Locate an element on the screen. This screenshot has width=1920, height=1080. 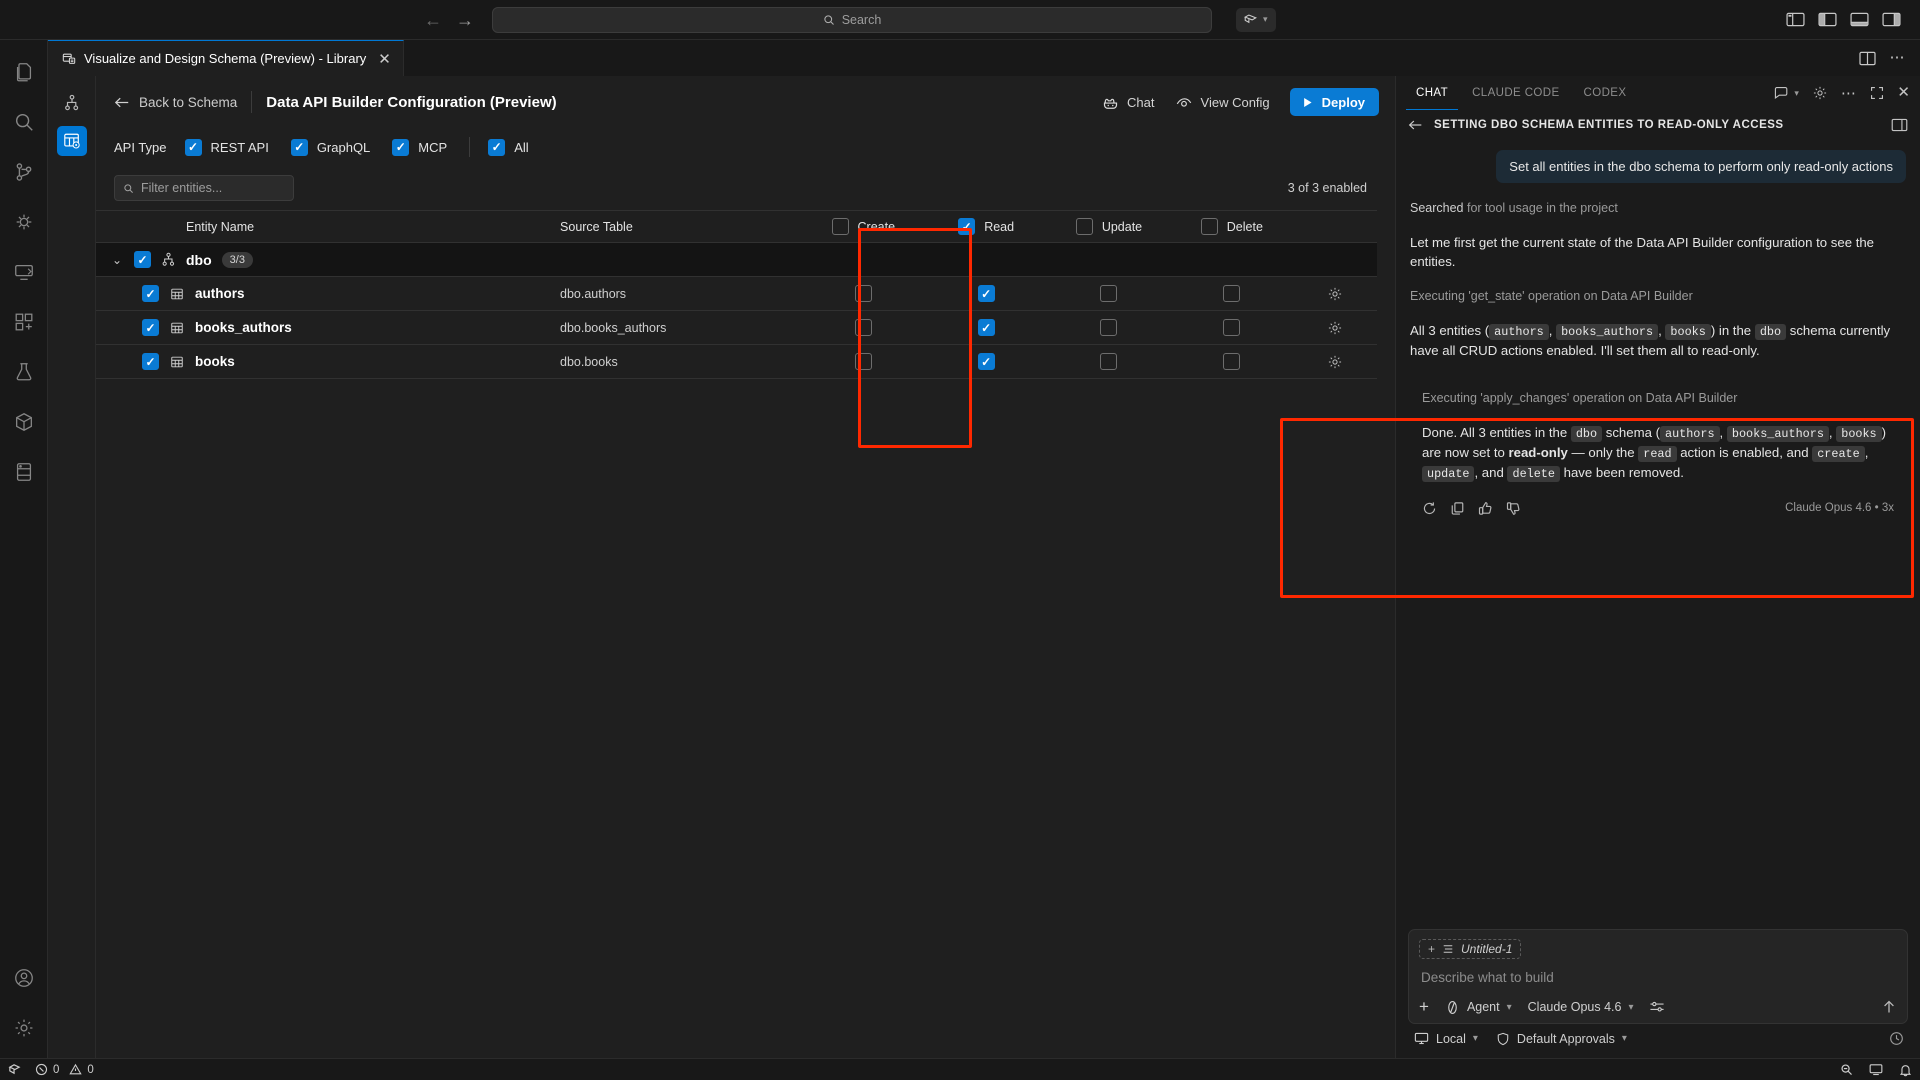
remote-indicator-status is located at coordinates (14, 1069).